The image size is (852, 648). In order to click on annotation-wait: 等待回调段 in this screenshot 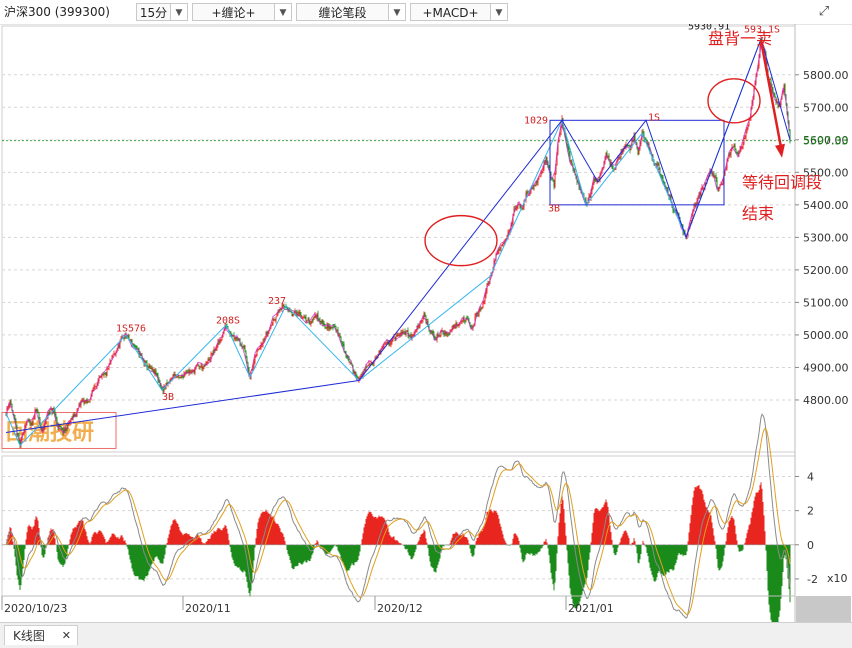, I will do `click(782, 182)`.